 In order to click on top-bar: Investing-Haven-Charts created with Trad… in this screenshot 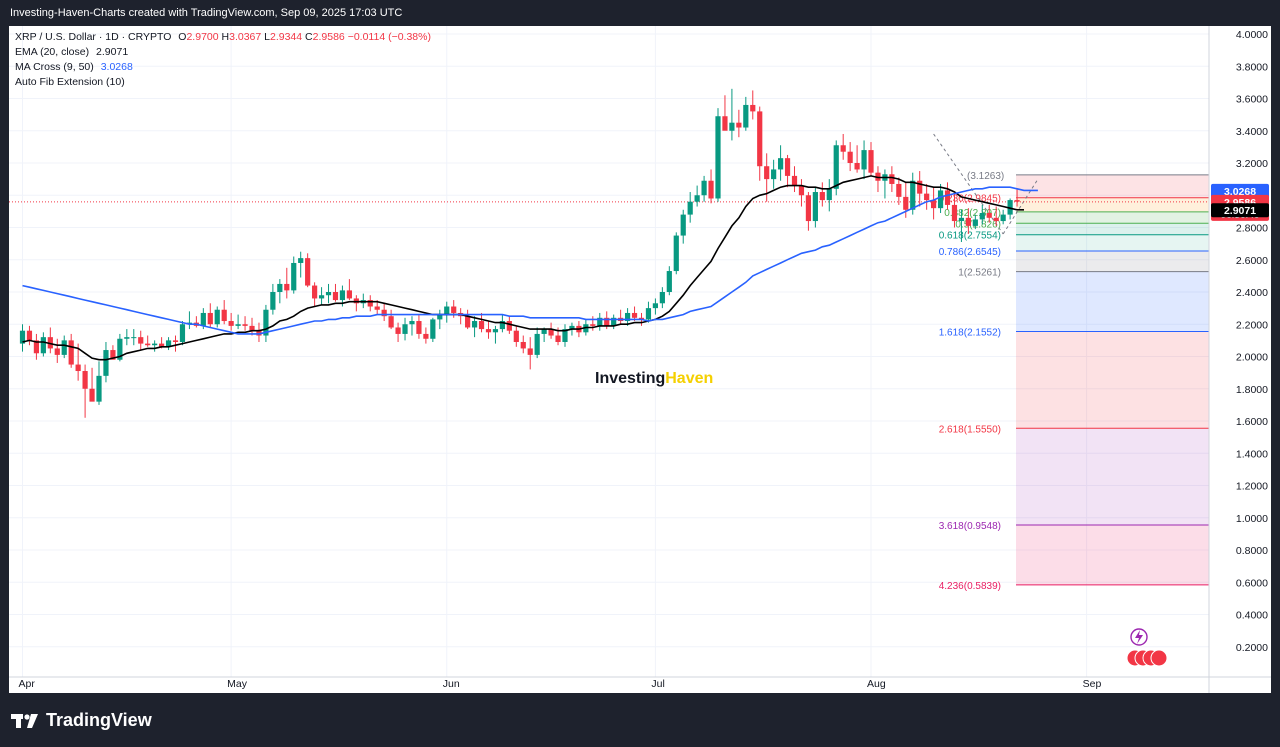, I will do `click(640, 13)`.